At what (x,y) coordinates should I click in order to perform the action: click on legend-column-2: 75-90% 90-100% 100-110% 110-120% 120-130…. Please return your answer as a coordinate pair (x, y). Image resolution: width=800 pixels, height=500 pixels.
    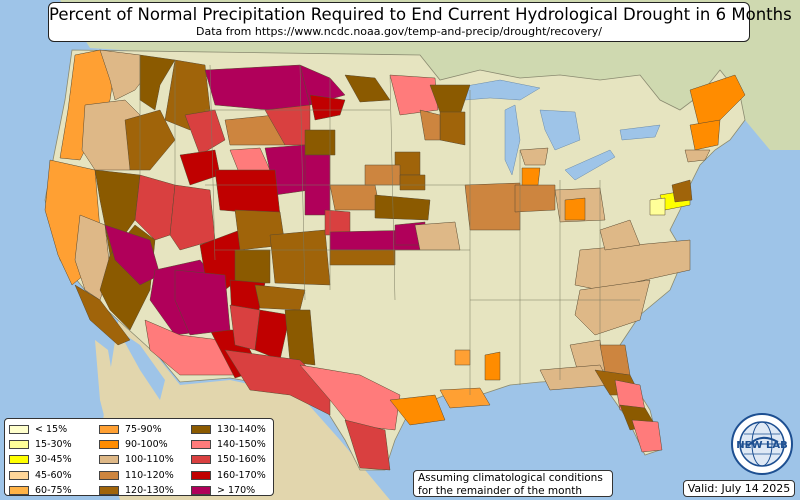
    Looking at the image, I should click on (136, 460).